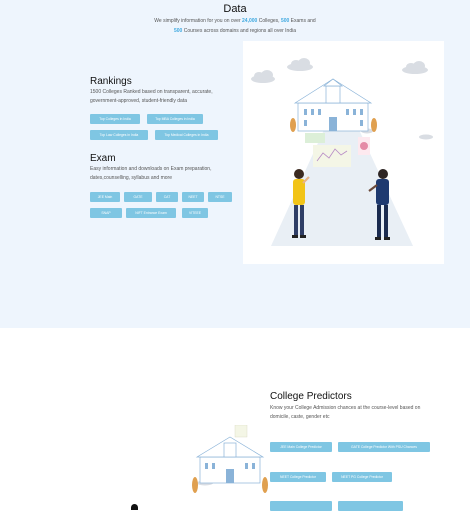  Describe the element at coordinates (342, 99) in the screenshot. I see `cloud-icon` at that location.